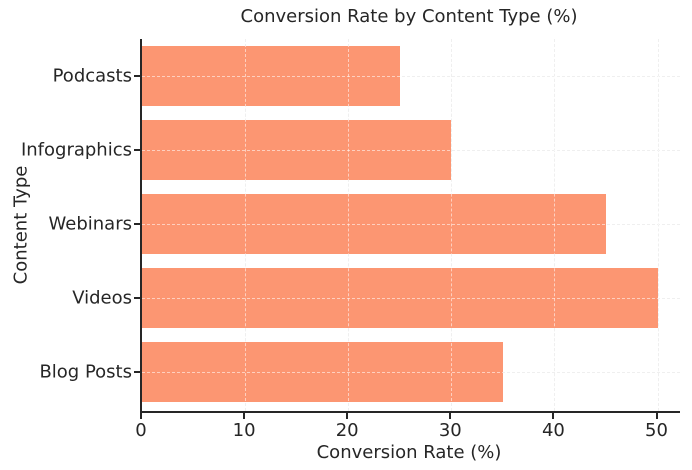 This screenshot has width=692, height=470. What do you see at coordinates (92, 76) in the screenshot?
I see `y-tick-label: Podcasts` at bounding box center [92, 76].